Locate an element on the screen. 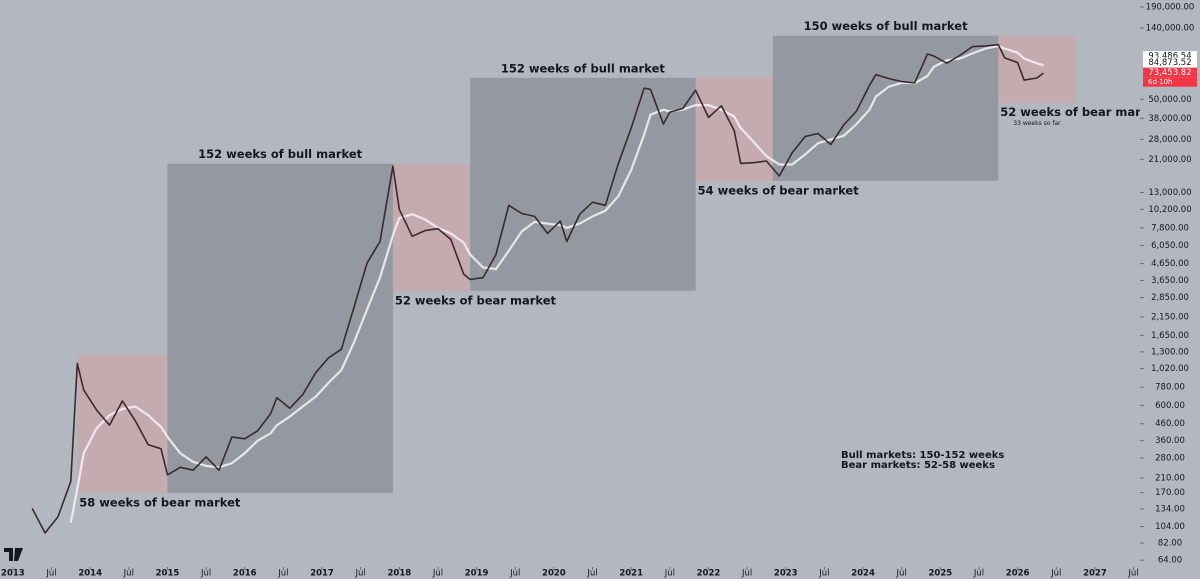 Image resolution: width=1200 pixels, height=579 pixels. x-tick-label: 2013 is located at coordinates (13, 574).